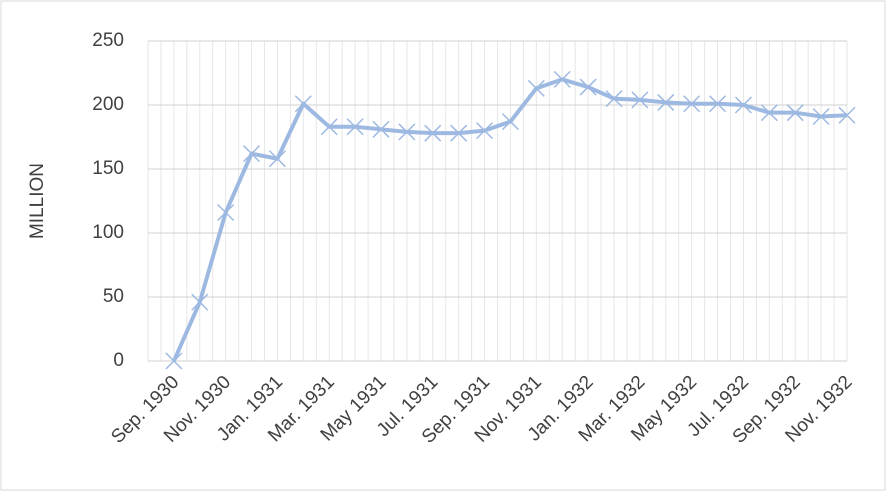 This screenshot has height=496, width=886. Describe the element at coordinates (108, 104) in the screenshot. I see `y-tick-label: 200` at that location.